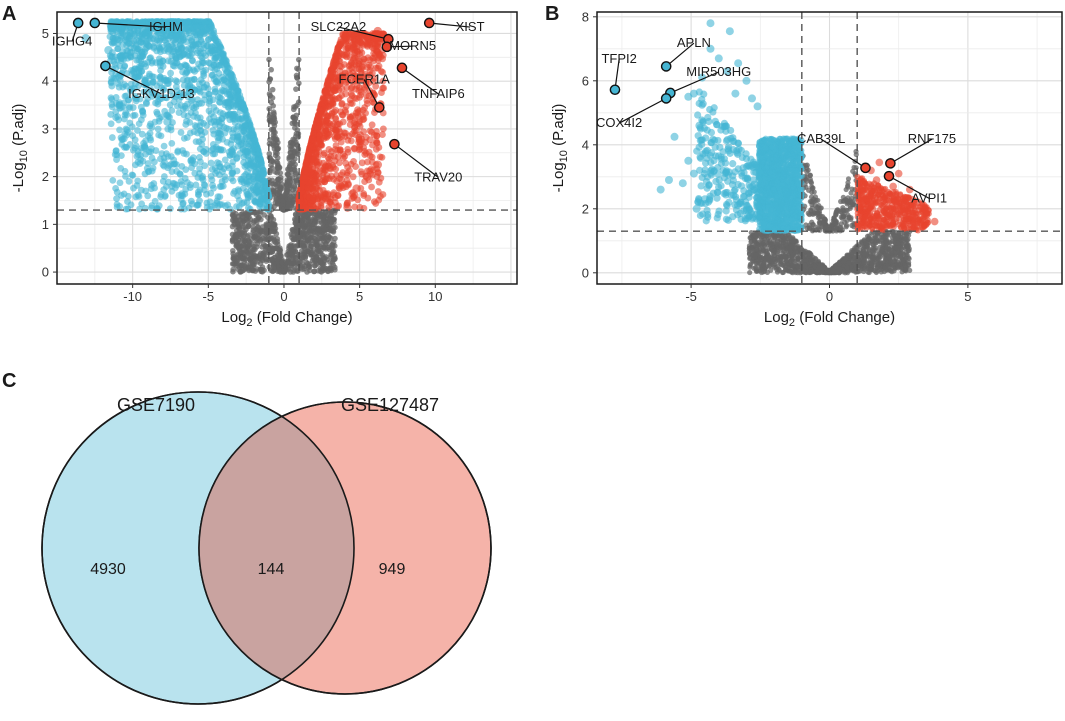 The image size is (1065, 721). Describe the element at coordinates (45, 224) in the screenshot. I see `y-tick-label: 1` at that location.